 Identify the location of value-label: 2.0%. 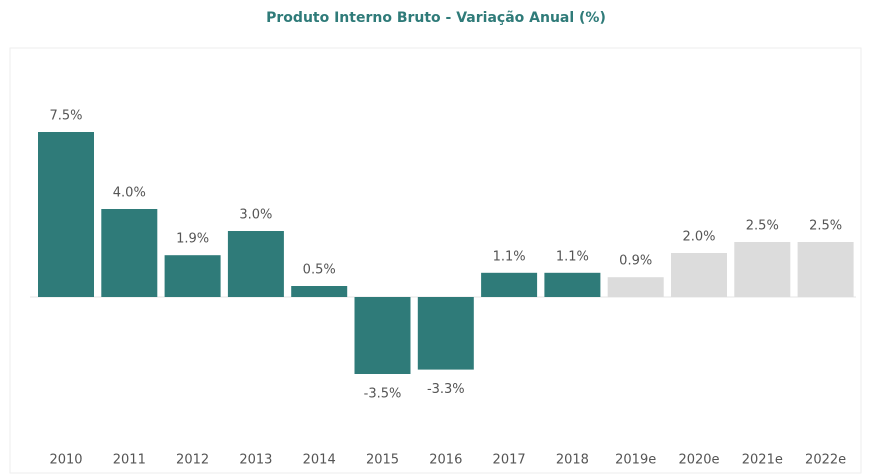
(698, 237).